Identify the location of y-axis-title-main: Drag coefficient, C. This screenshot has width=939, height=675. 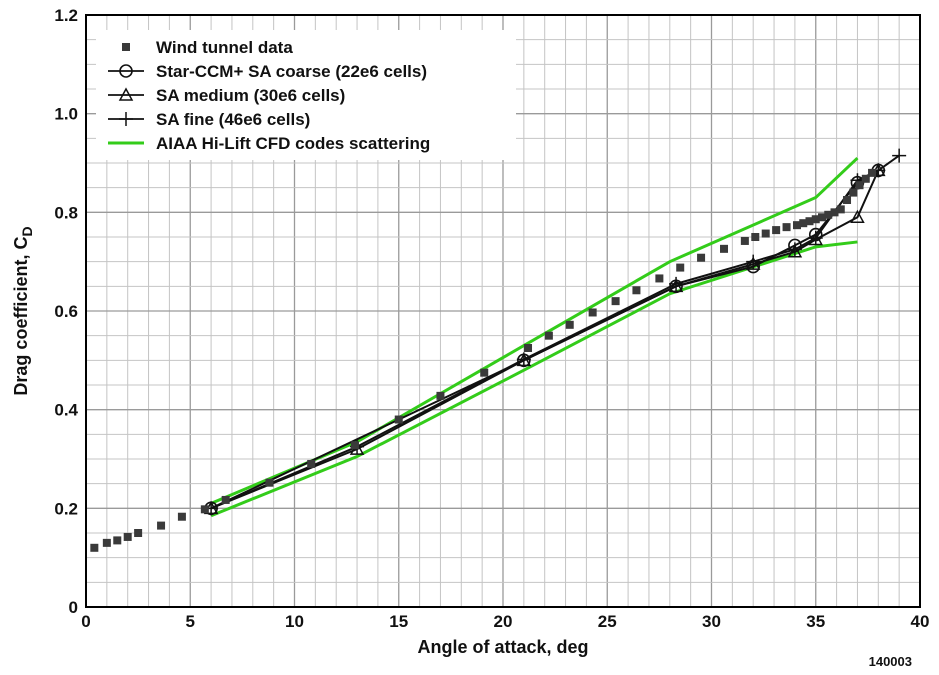
(21, 316).